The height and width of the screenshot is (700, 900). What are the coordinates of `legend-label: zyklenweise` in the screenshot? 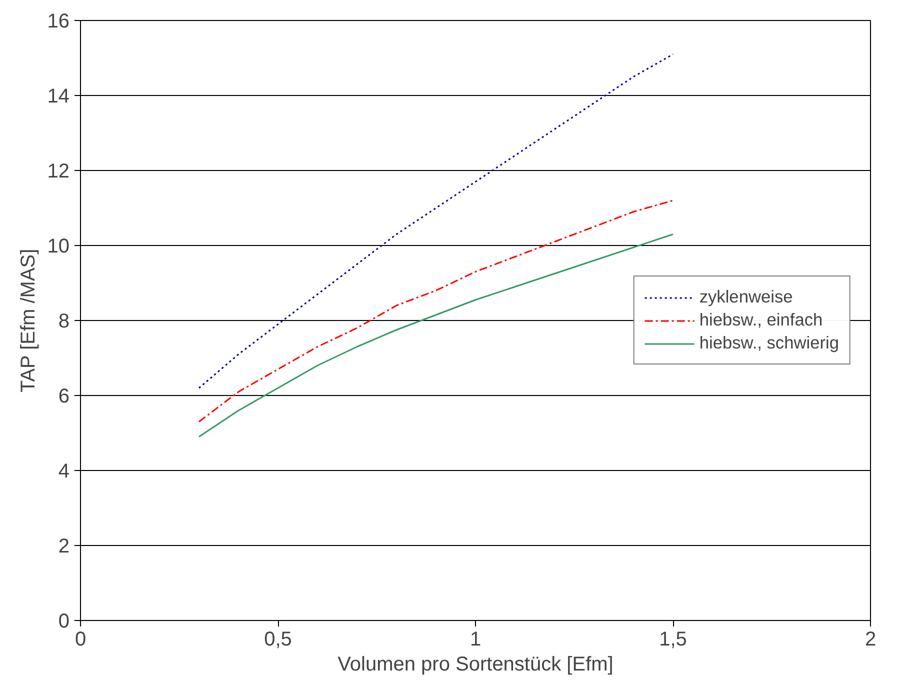 It's located at (746, 297).